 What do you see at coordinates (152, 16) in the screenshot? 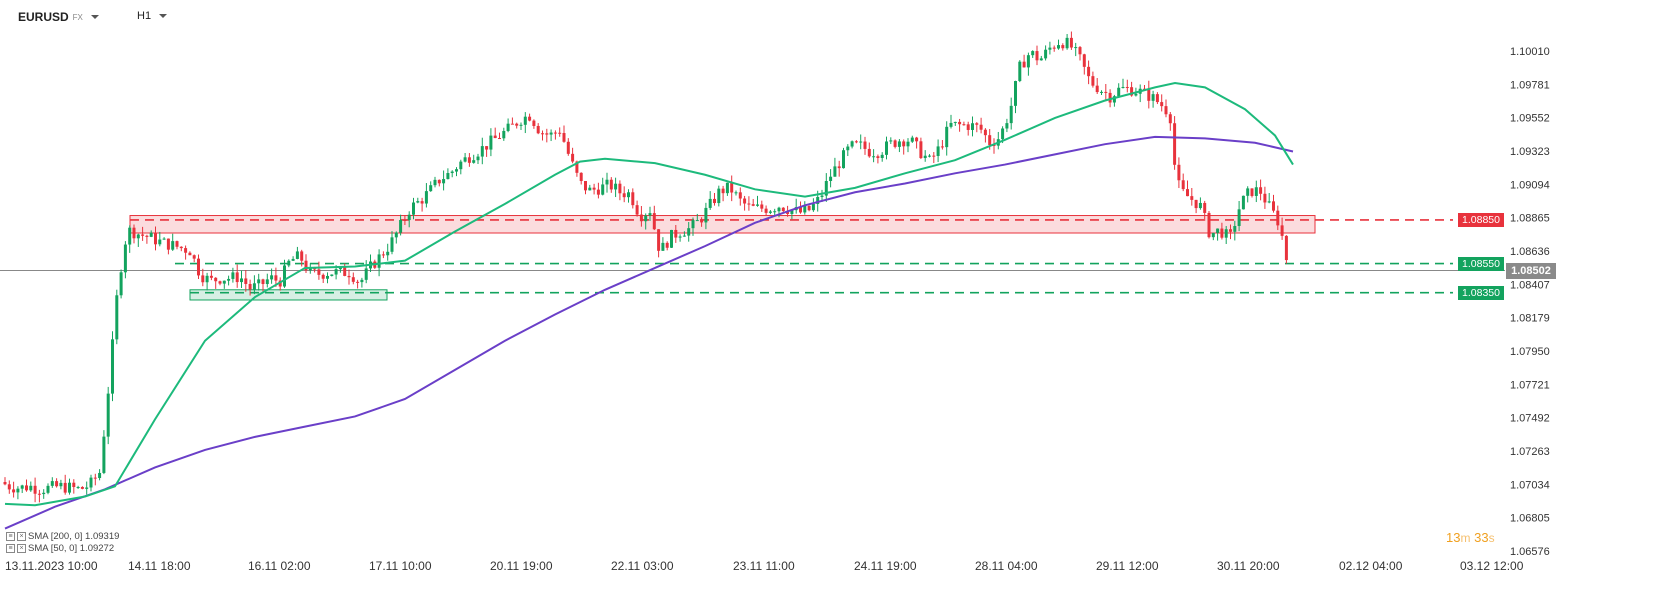
I see `timeframe-selector: H1` at bounding box center [152, 16].